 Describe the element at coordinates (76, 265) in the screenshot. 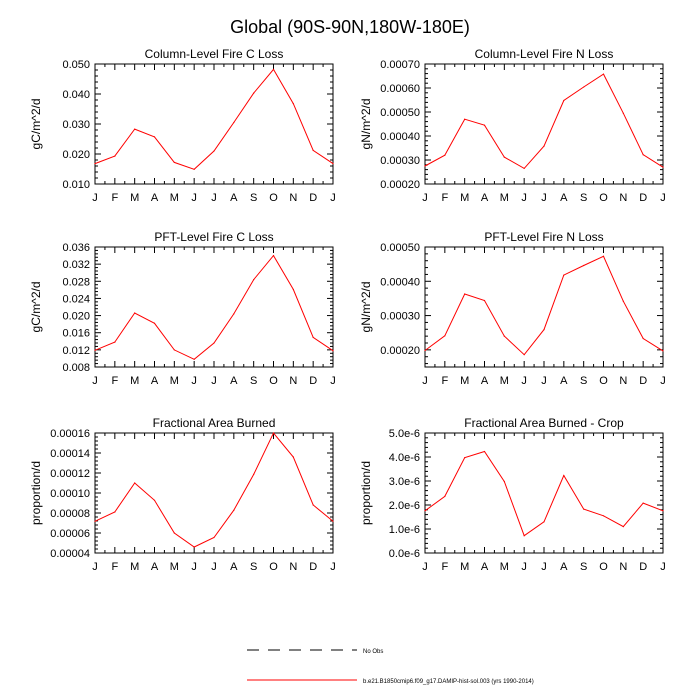

I see `y-tick-label: 0.032` at that location.